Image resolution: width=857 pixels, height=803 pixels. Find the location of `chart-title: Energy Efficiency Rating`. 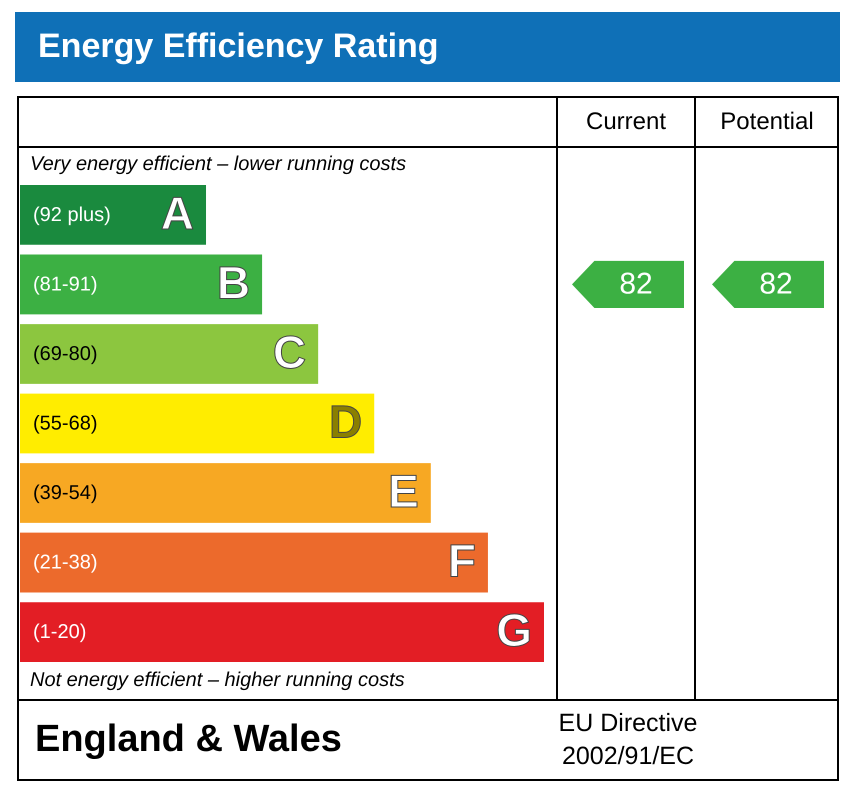

chart-title: Energy Efficiency Rating is located at coordinates (238, 46).